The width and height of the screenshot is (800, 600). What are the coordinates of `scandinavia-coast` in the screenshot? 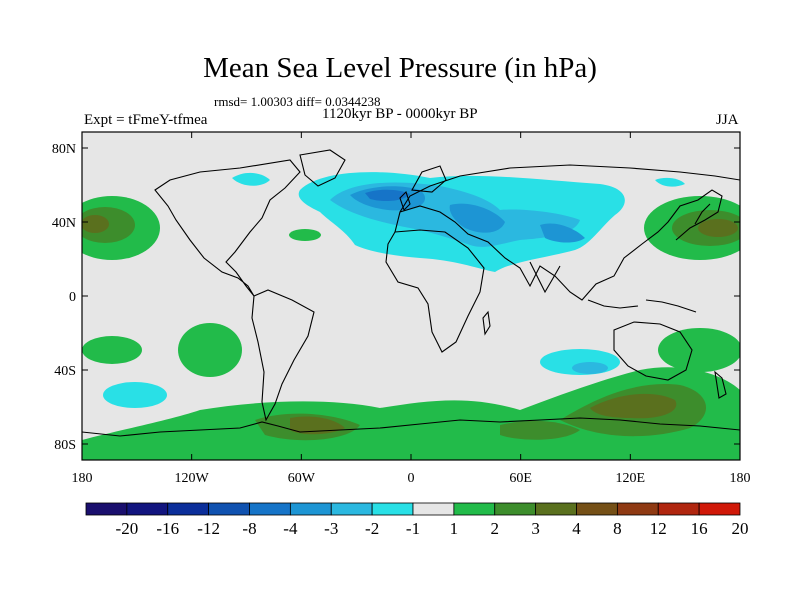 It's located at (429, 179).